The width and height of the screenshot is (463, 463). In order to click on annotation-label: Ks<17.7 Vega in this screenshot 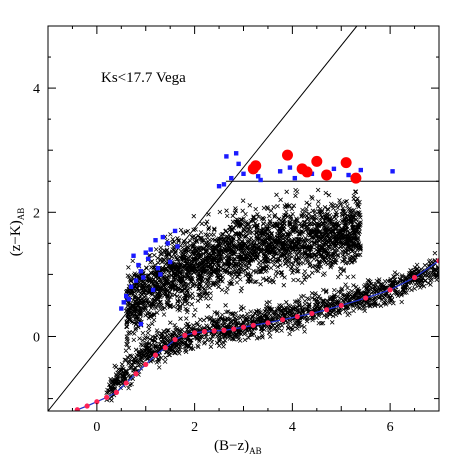, I will do `click(143, 78)`.